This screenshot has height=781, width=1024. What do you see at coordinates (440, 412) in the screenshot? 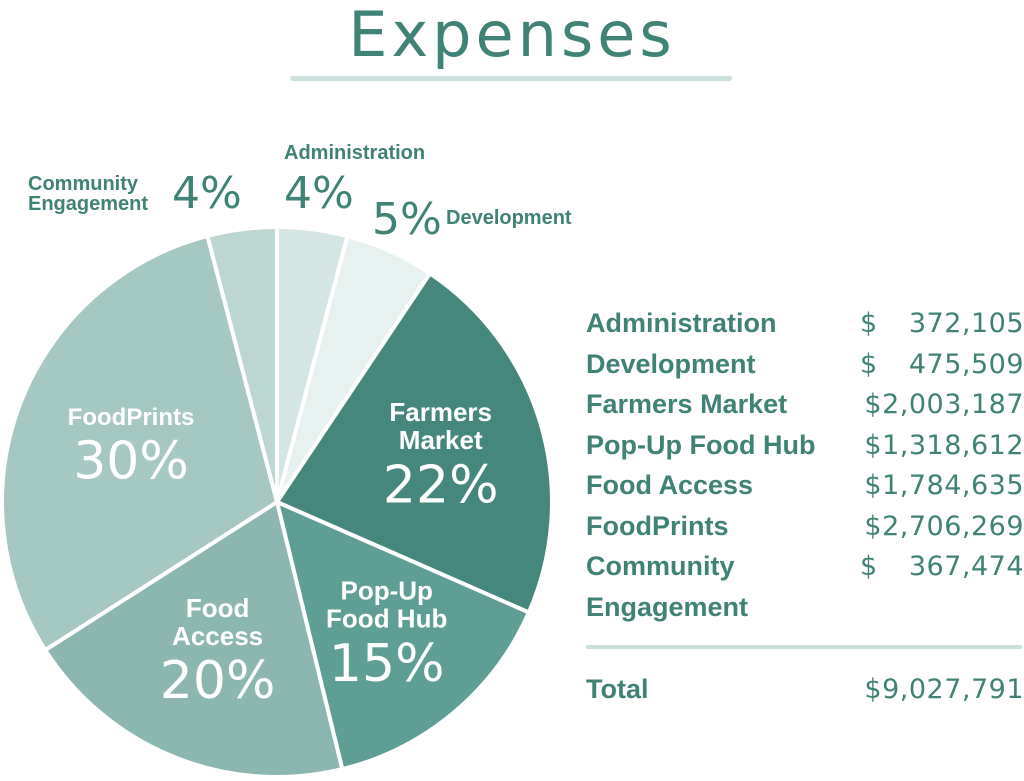
I see `slice-label-farmers-market-line1: Farmers` at bounding box center [440, 412].